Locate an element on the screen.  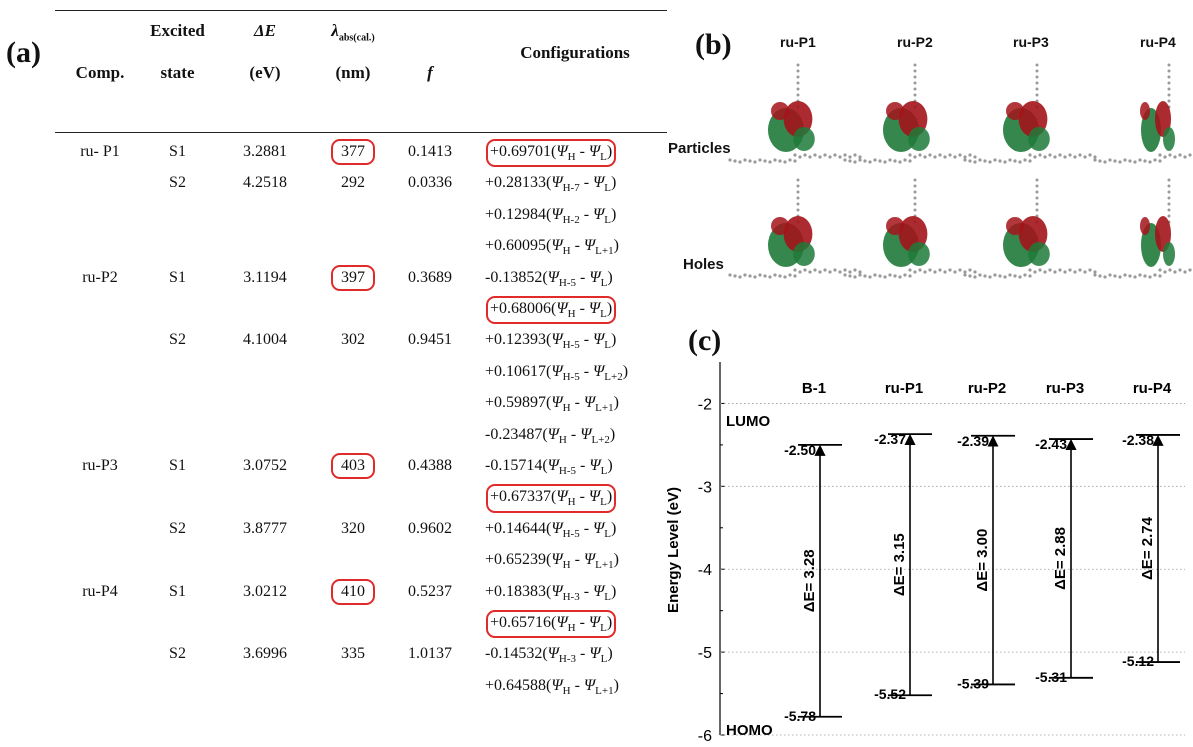
category-label: ru-P1 is located at coordinates (904, 388).